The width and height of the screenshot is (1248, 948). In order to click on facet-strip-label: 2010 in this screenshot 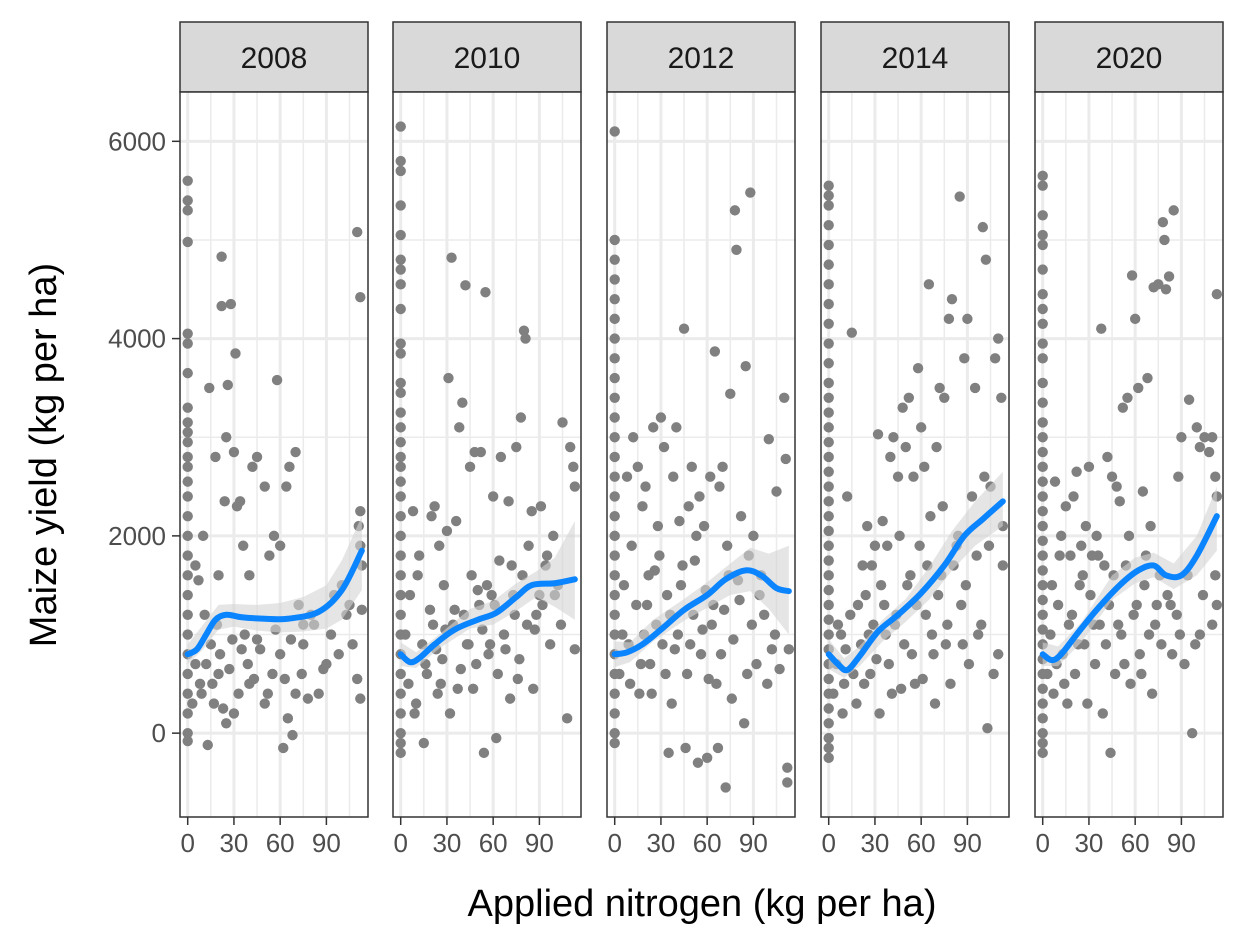, I will do `click(487, 58)`.